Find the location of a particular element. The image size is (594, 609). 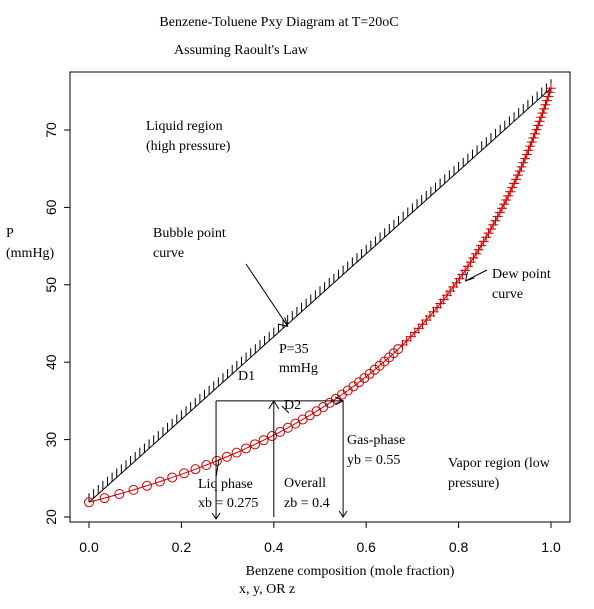

tie-line-arrowhead is located at coordinates (339, 401).